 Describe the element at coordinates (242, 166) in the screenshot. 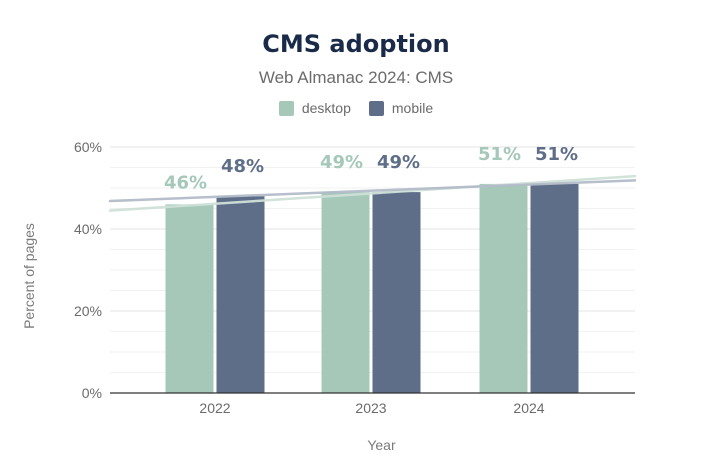

I see `data-label-mobile-2022: 48%` at that location.